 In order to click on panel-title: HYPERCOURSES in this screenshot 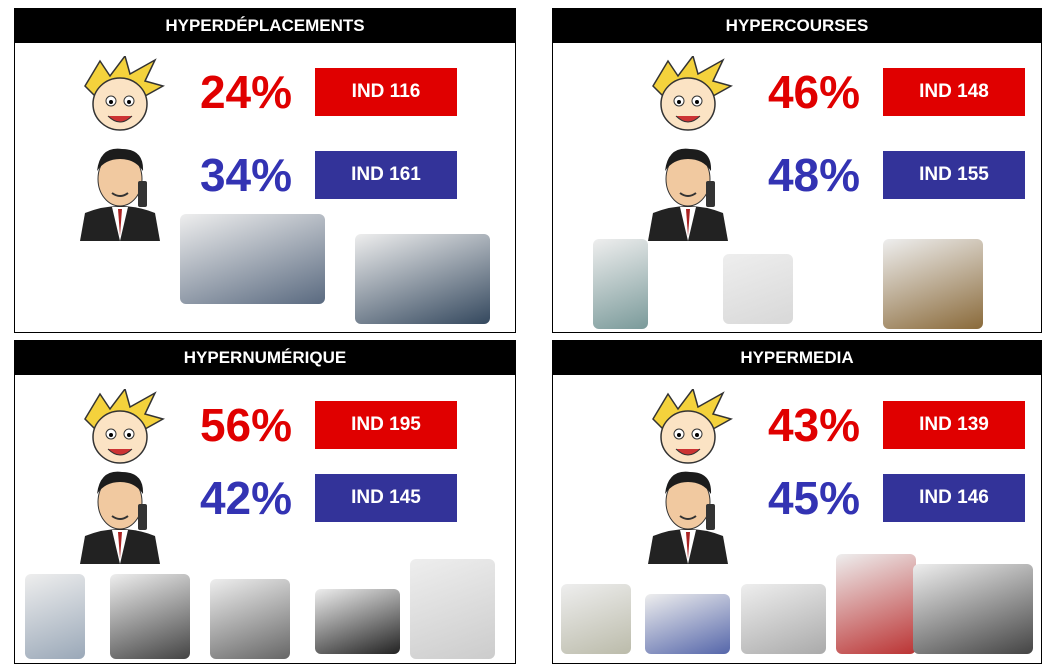, I will do `click(797, 26)`.